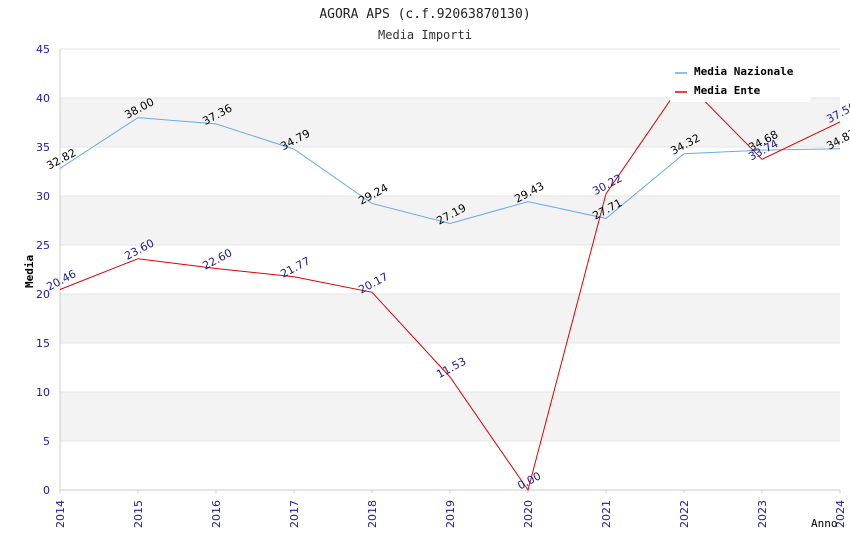 The width and height of the screenshot is (850, 550). Describe the element at coordinates (138, 514) in the screenshot. I see `x-tick-label: 2015` at that location.